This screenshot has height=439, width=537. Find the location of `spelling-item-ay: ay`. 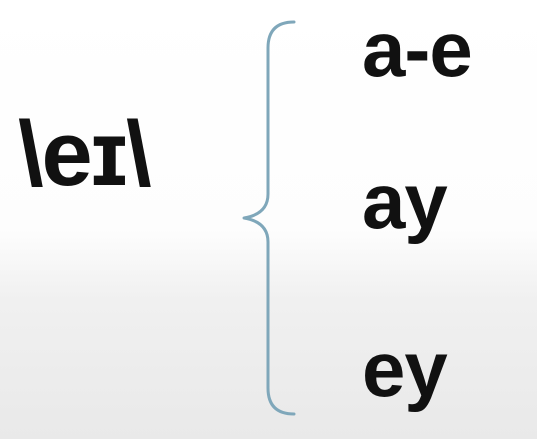

spelling-item-ay: ay is located at coordinates (405, 201).